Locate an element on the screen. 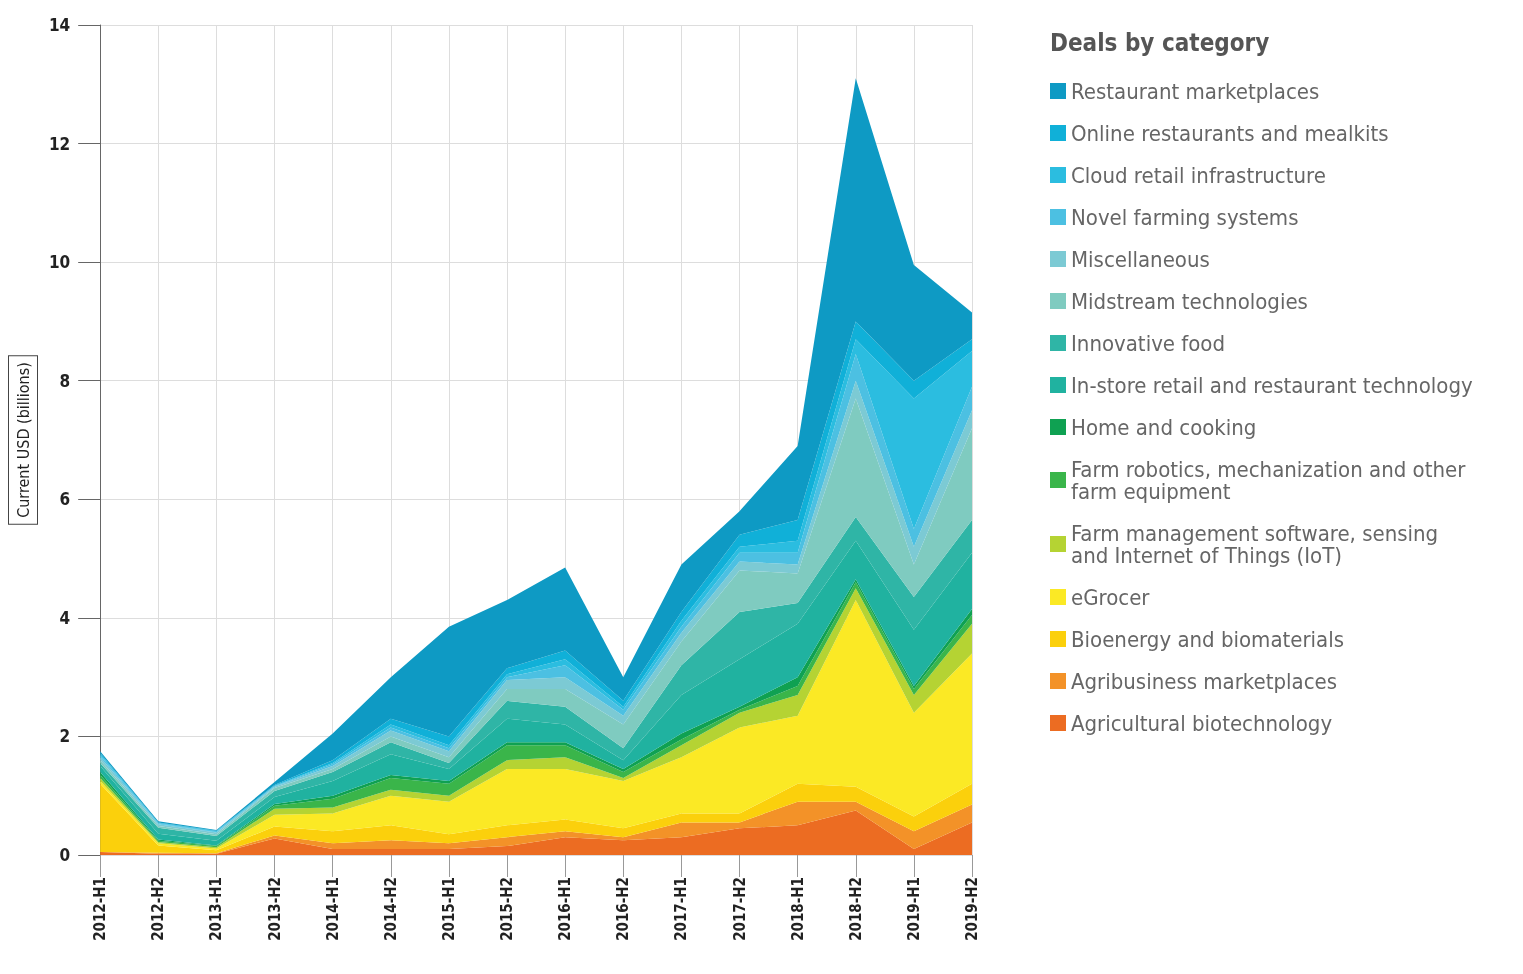 This screenshot has height=974, width=1523. x-tick-label: 2017-H2 is located at coordinates (739, 909).